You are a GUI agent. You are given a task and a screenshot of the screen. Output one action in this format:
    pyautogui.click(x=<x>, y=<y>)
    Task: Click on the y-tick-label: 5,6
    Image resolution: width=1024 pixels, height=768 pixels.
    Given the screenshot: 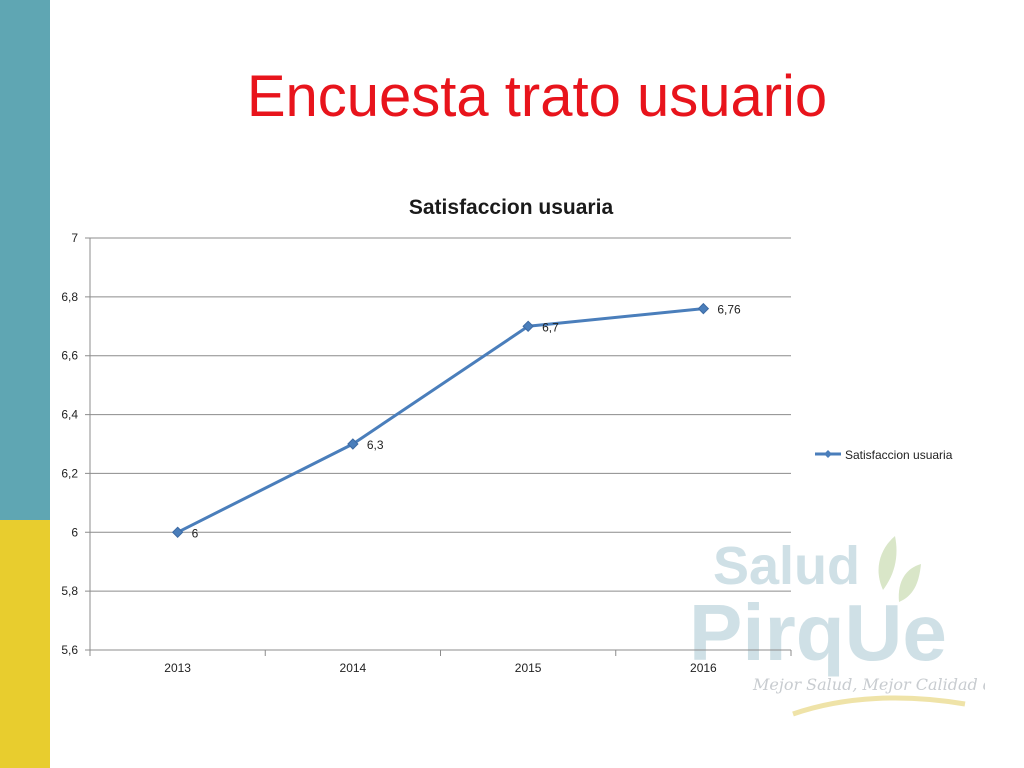 What is the action you would take?
    pyautogui.click(x=69, y=650)
    